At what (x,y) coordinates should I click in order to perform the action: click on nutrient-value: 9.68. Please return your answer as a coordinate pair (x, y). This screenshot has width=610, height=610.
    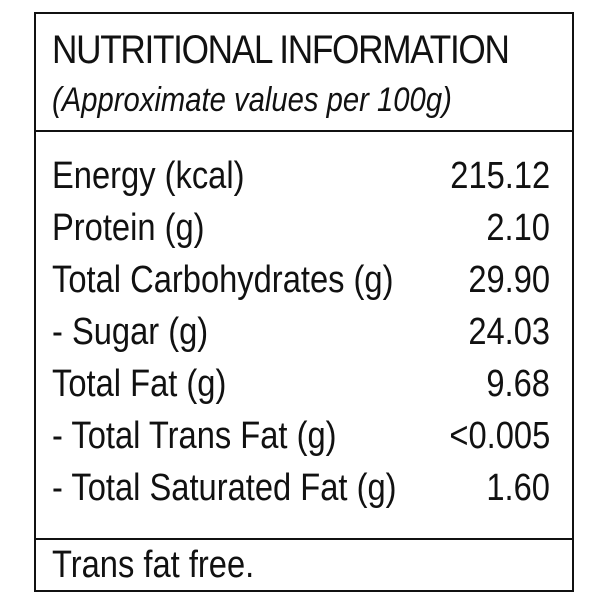
    Looking at the image, I should click on (518, 384).